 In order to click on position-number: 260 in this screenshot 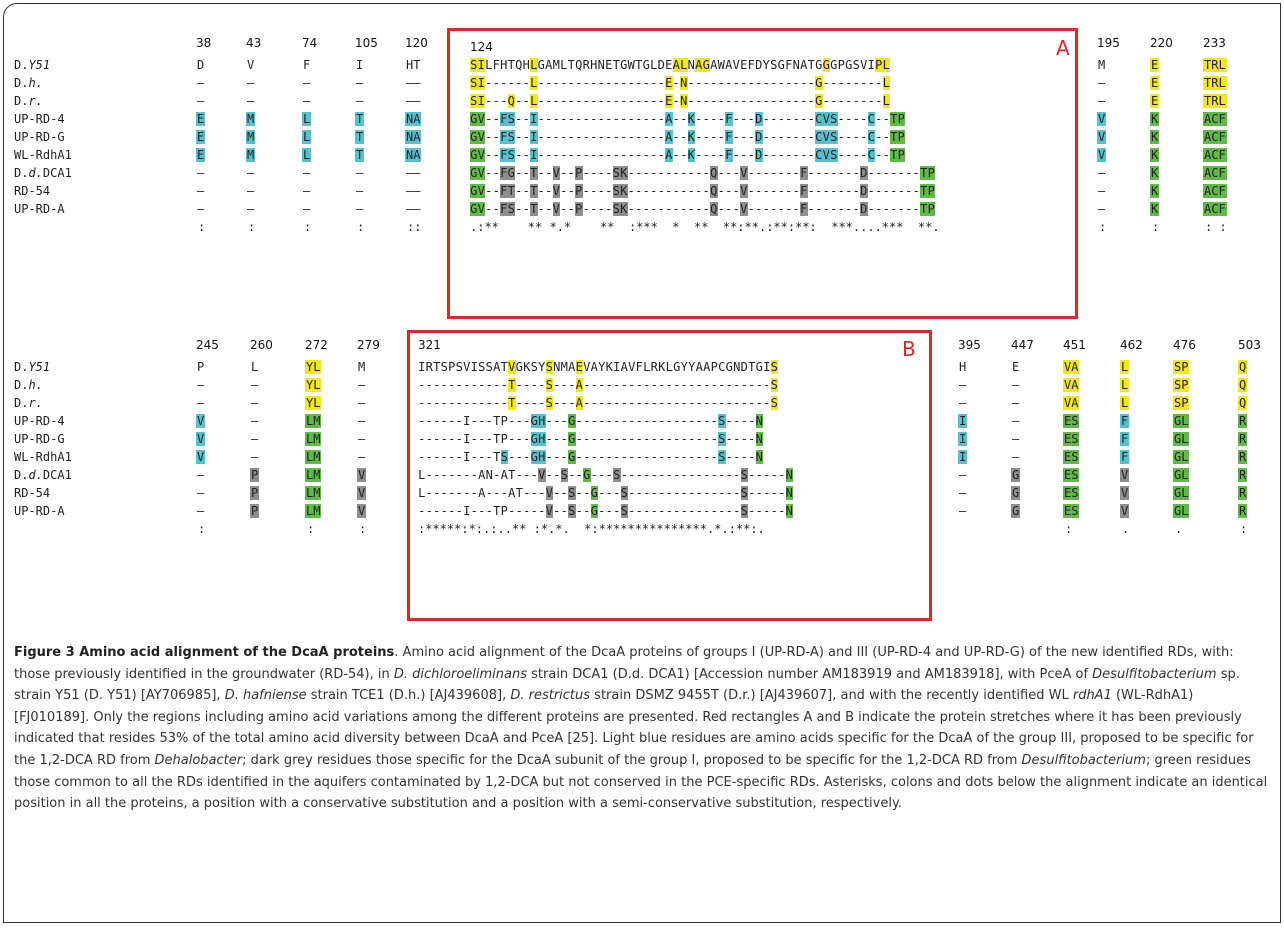, I will do `click(261, 345)`.